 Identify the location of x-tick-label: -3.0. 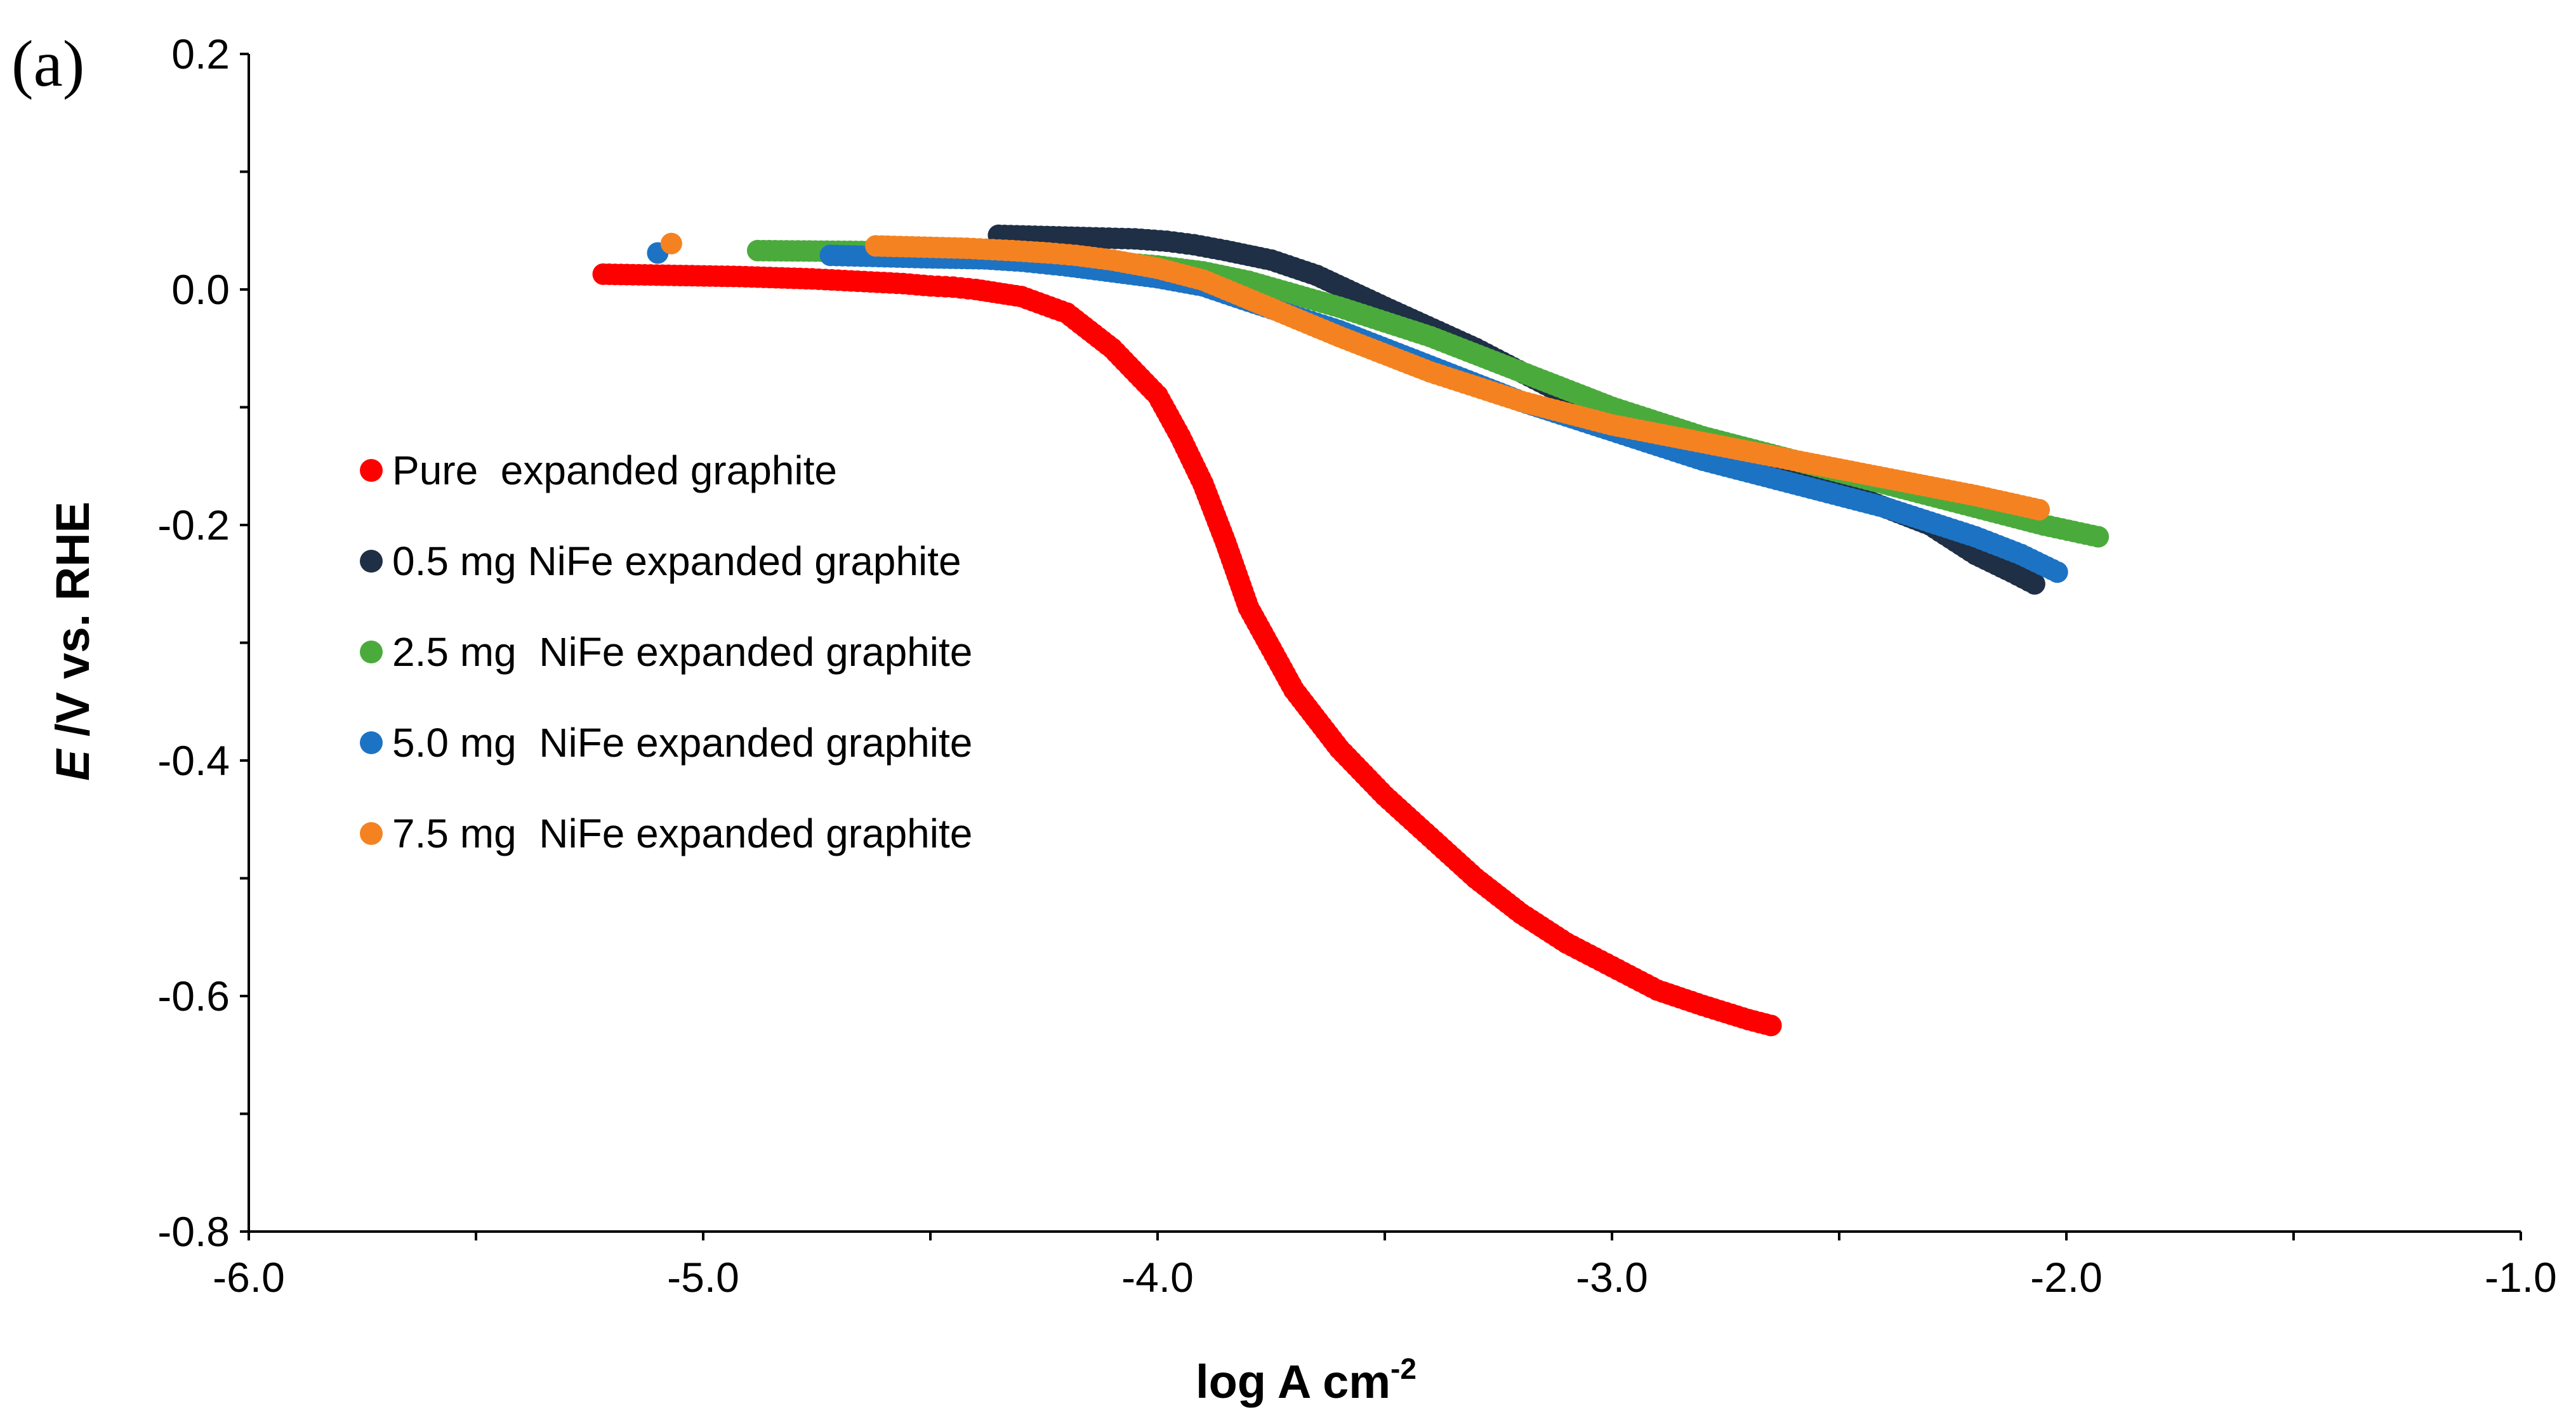
(1612, 1277).